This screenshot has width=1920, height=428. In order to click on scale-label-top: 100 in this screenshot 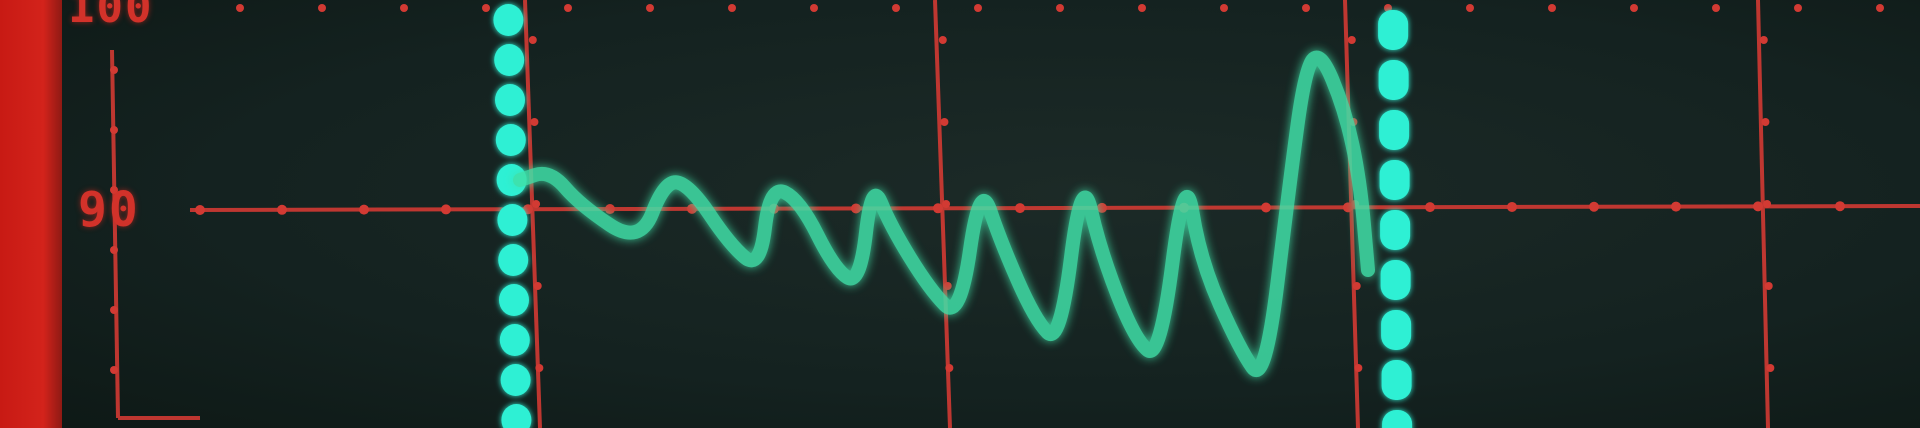, I will do `click(111, 16)`.